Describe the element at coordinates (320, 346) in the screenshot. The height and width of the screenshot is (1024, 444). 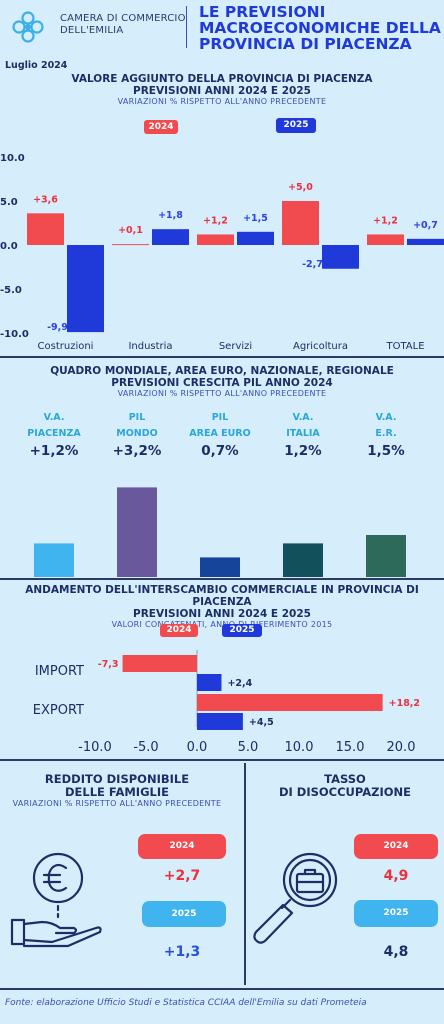
I see `category-label: Agricoltura` at that location.